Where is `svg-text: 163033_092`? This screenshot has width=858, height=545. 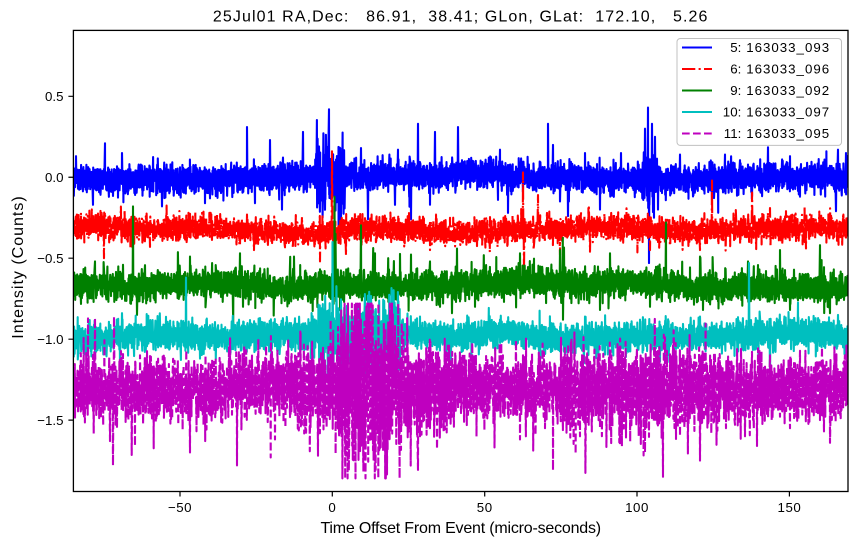 svg-text: 163033_092 is located at coordinates (788, 90).